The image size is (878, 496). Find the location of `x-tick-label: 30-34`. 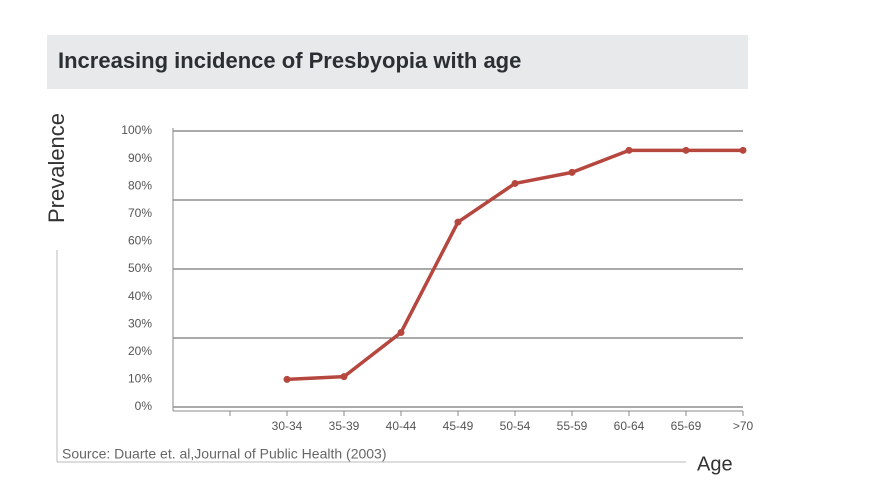

x-tick-label: 30-34 is located at coordinates (287, 426).